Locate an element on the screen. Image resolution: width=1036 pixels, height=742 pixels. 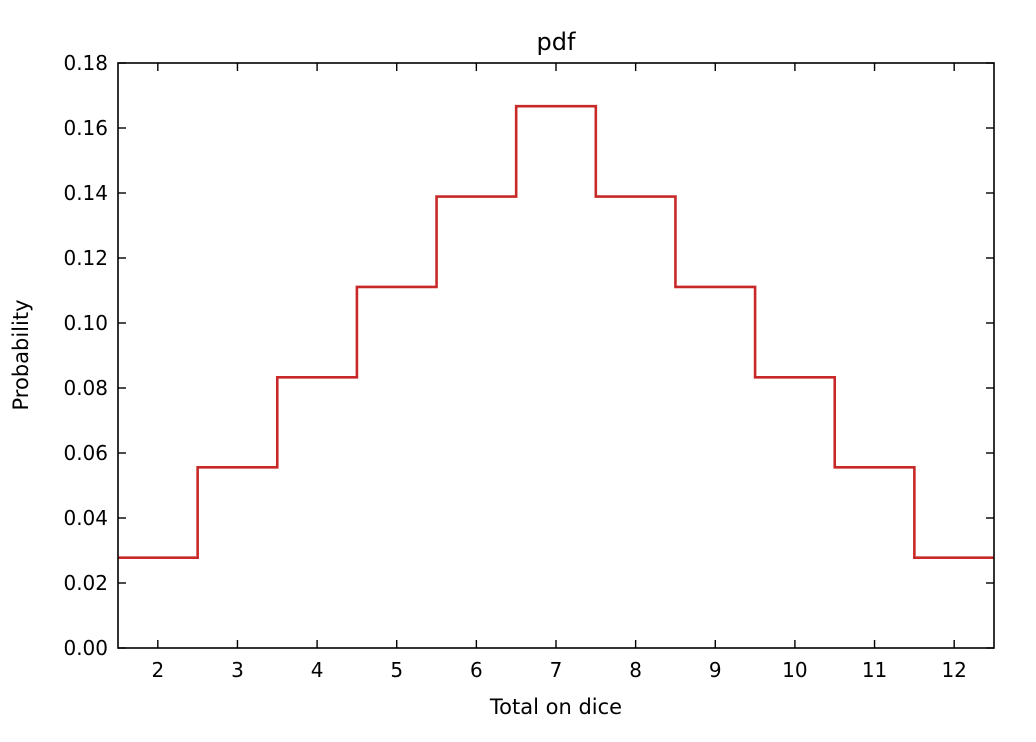
x-tick-label: 9 is located at coordinates (715, 670).